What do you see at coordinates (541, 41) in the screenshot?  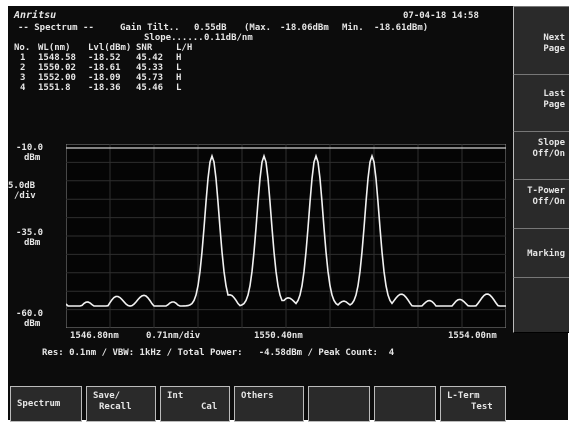 I see `softkey-next-page: Next Page` at bounding box center [541, 41].